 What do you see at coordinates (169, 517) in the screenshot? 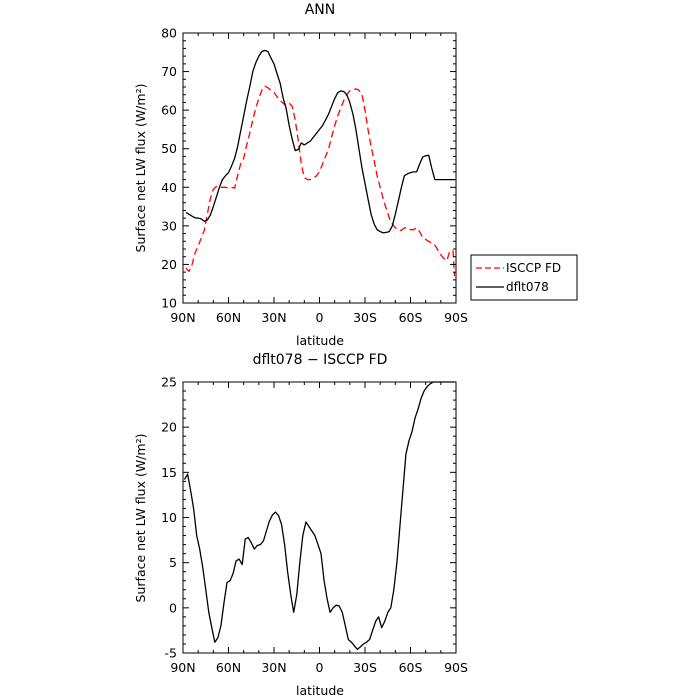
I see `bottom-y-tick-label: 10` at bounding box center [169, 517].